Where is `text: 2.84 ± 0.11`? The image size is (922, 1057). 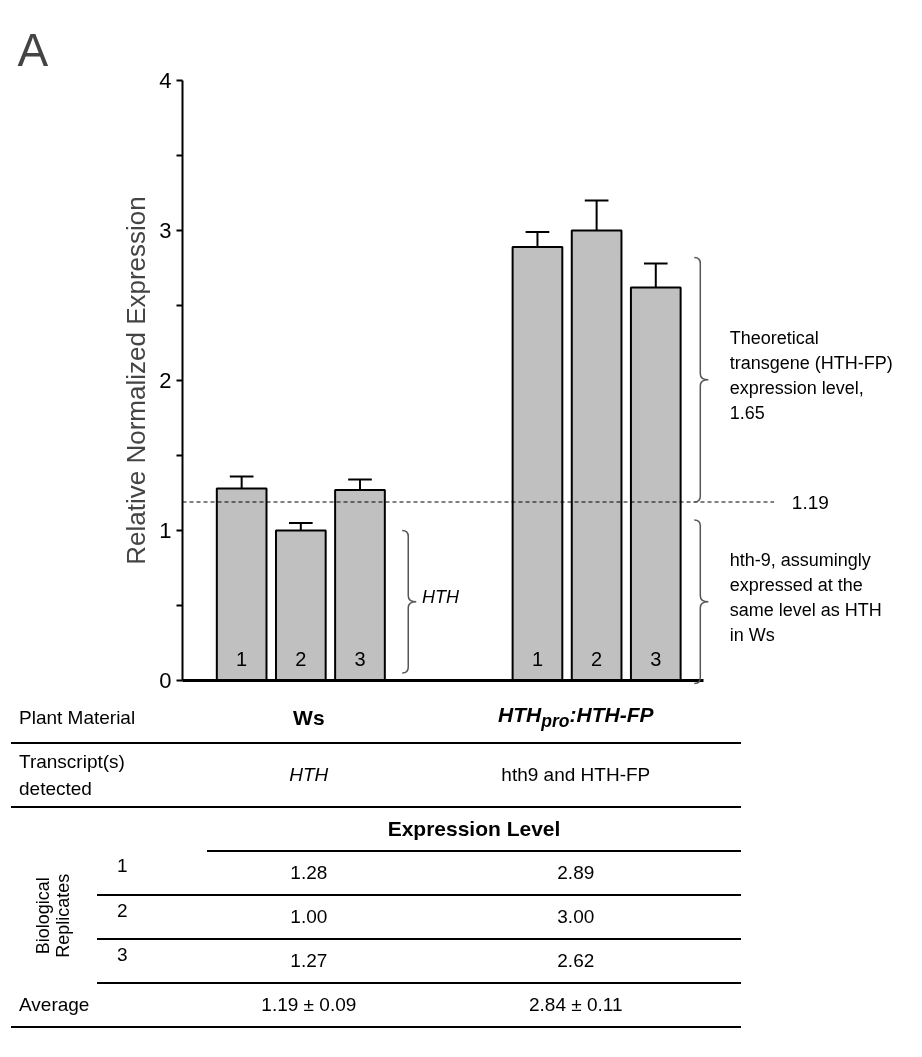
text: 2.84 ± 0.11 is located at coordinates (575, 1005).